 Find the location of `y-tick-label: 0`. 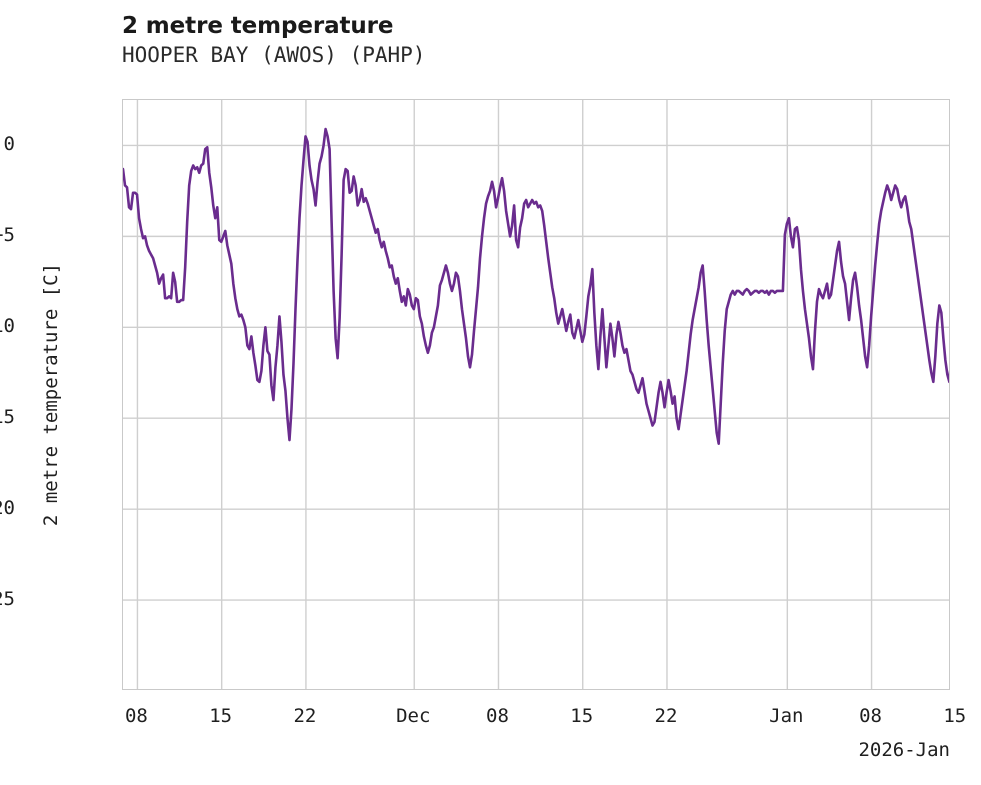

y-tick-label: 0 is located at coordinates (9, 144).